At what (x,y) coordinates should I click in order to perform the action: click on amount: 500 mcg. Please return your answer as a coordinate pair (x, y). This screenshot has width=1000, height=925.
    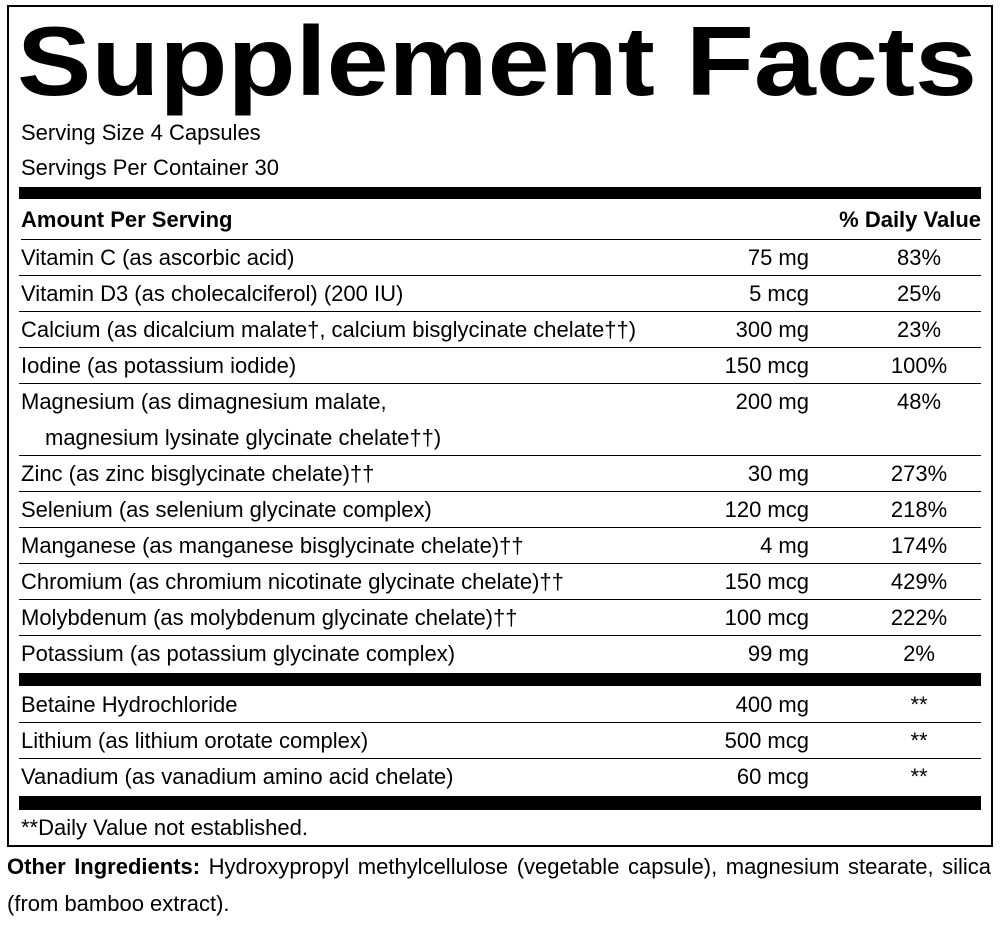
    Looking at the image, I should click on (766, 740).